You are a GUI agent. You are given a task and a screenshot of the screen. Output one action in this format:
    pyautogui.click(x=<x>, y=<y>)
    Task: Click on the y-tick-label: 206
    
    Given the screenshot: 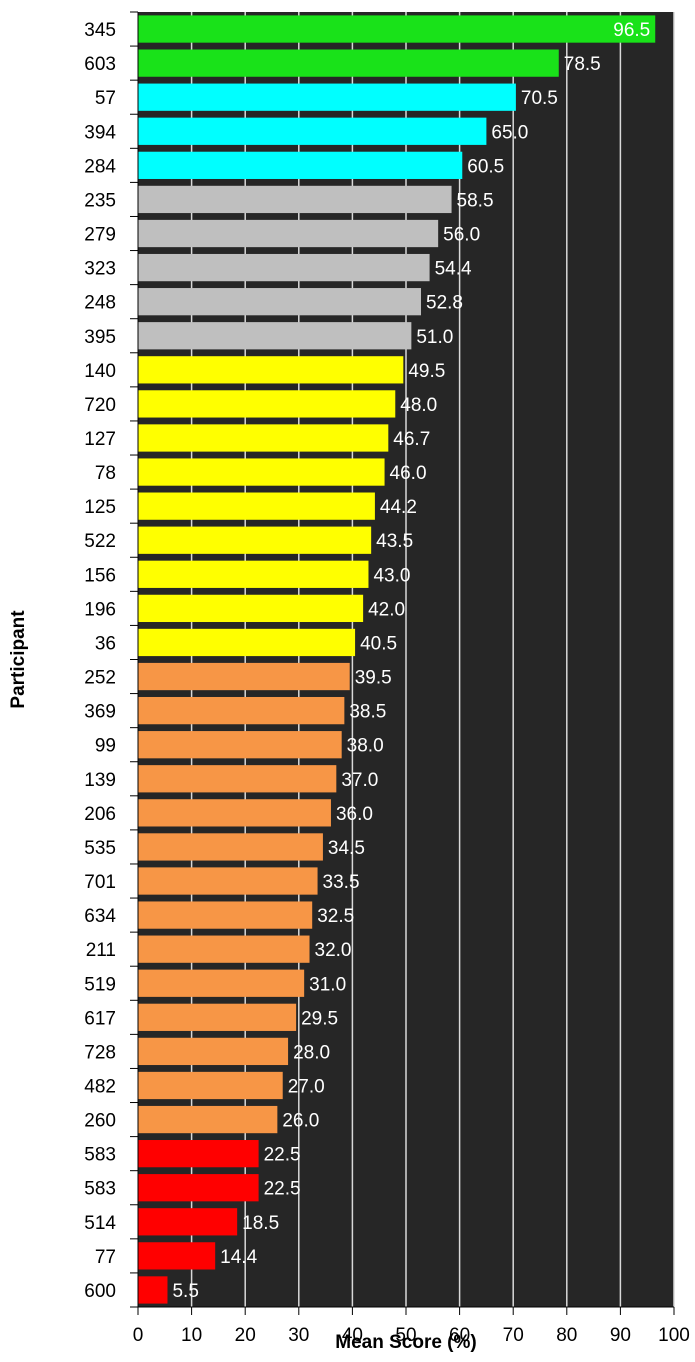 What is the action you would take?
    pyautogui.click(x=100, y=814)
    